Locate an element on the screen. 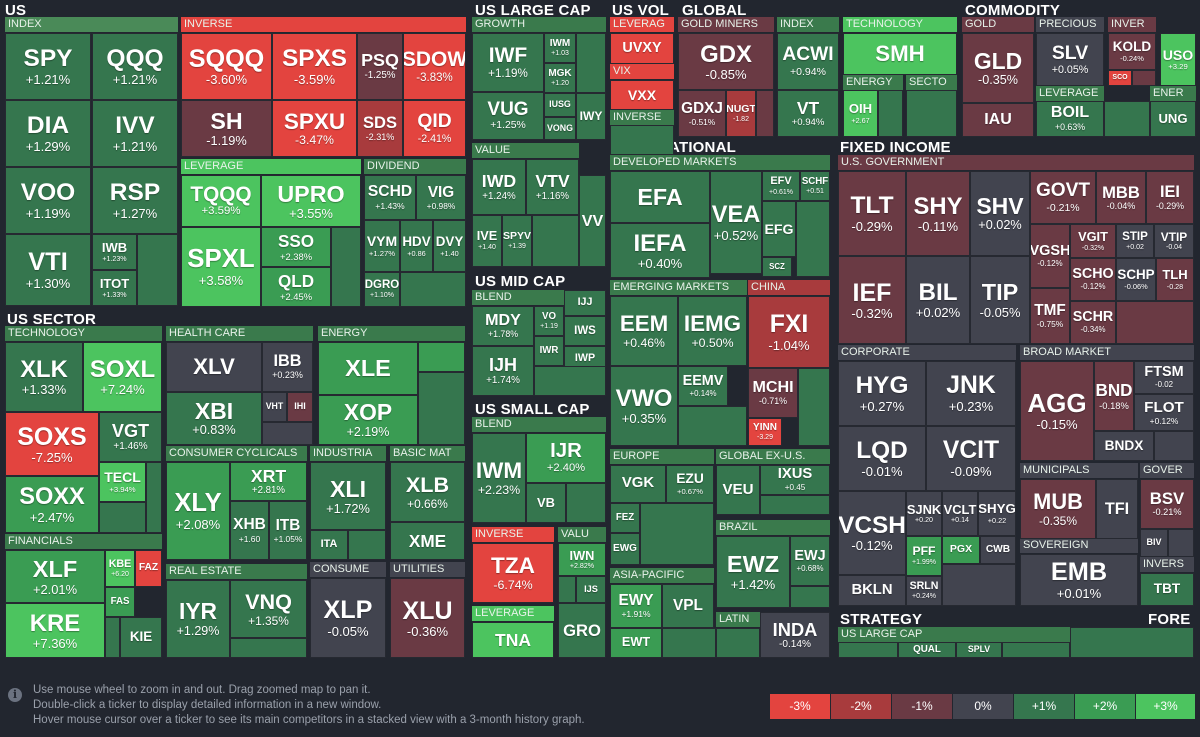  ticker-tile-iau: IAU is located at coordinates (998, 120).